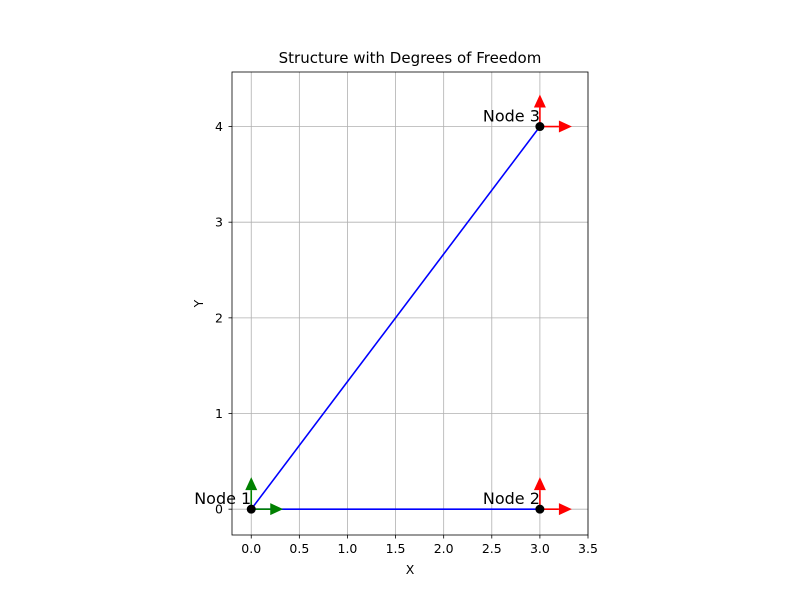  Describe the element at coordinates (511, 498) in the screenshot. I see `node-label: Node 2` at that location.